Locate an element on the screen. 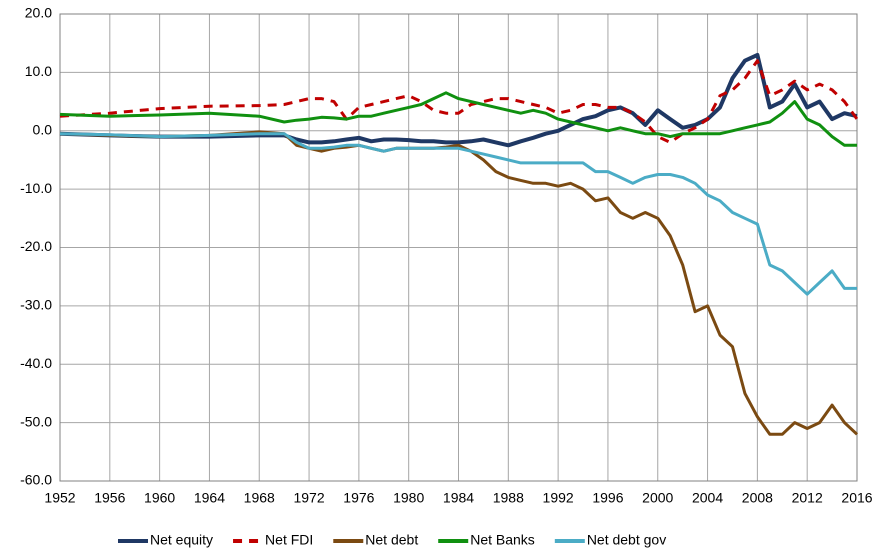  legend-label: Net equity is located at coordinates (181, 540).